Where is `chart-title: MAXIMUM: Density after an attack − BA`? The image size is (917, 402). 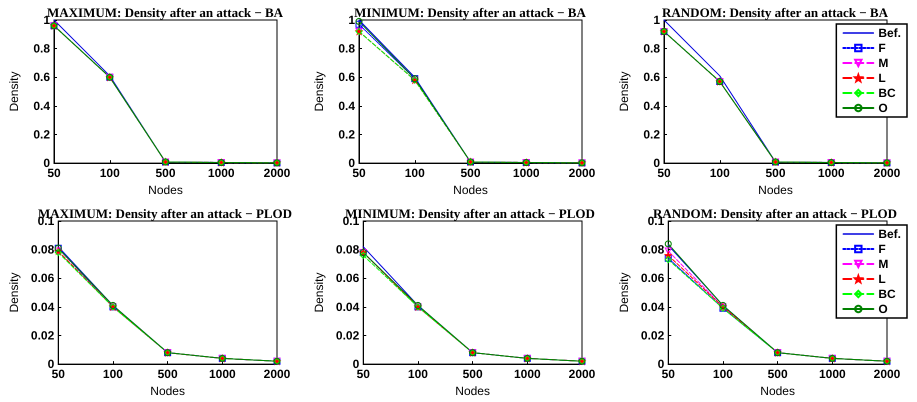 chart-title: MAXIMUM: Density after an attack − BA is located at coordinates (165, 12).